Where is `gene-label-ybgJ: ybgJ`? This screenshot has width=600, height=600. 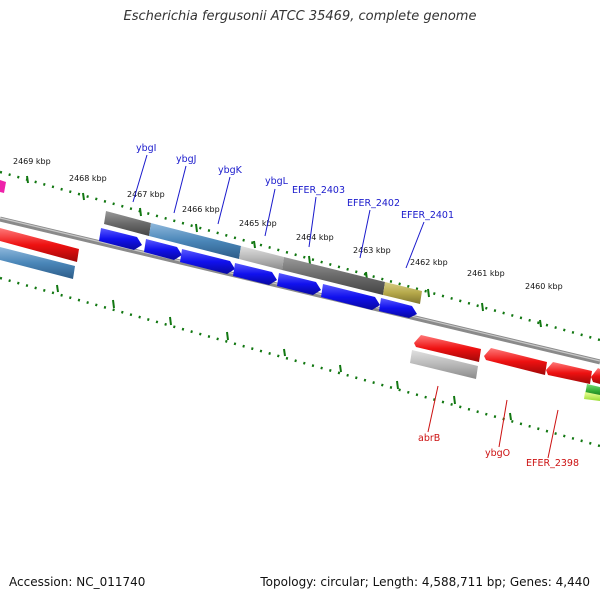 gene-label-ybgJ: ybgJ is located at coordinates (186, 159).